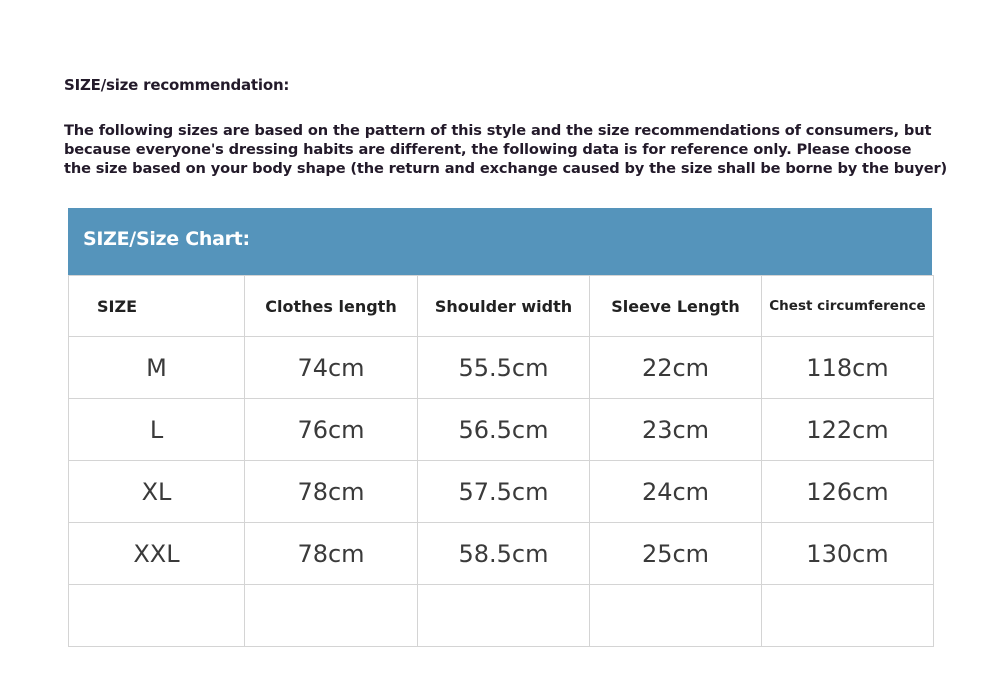  What do you see at coordinates (675, 491) in the screenshot?
I see `cell-sleeve-length: 24cm` at bounding box center [675, 491].